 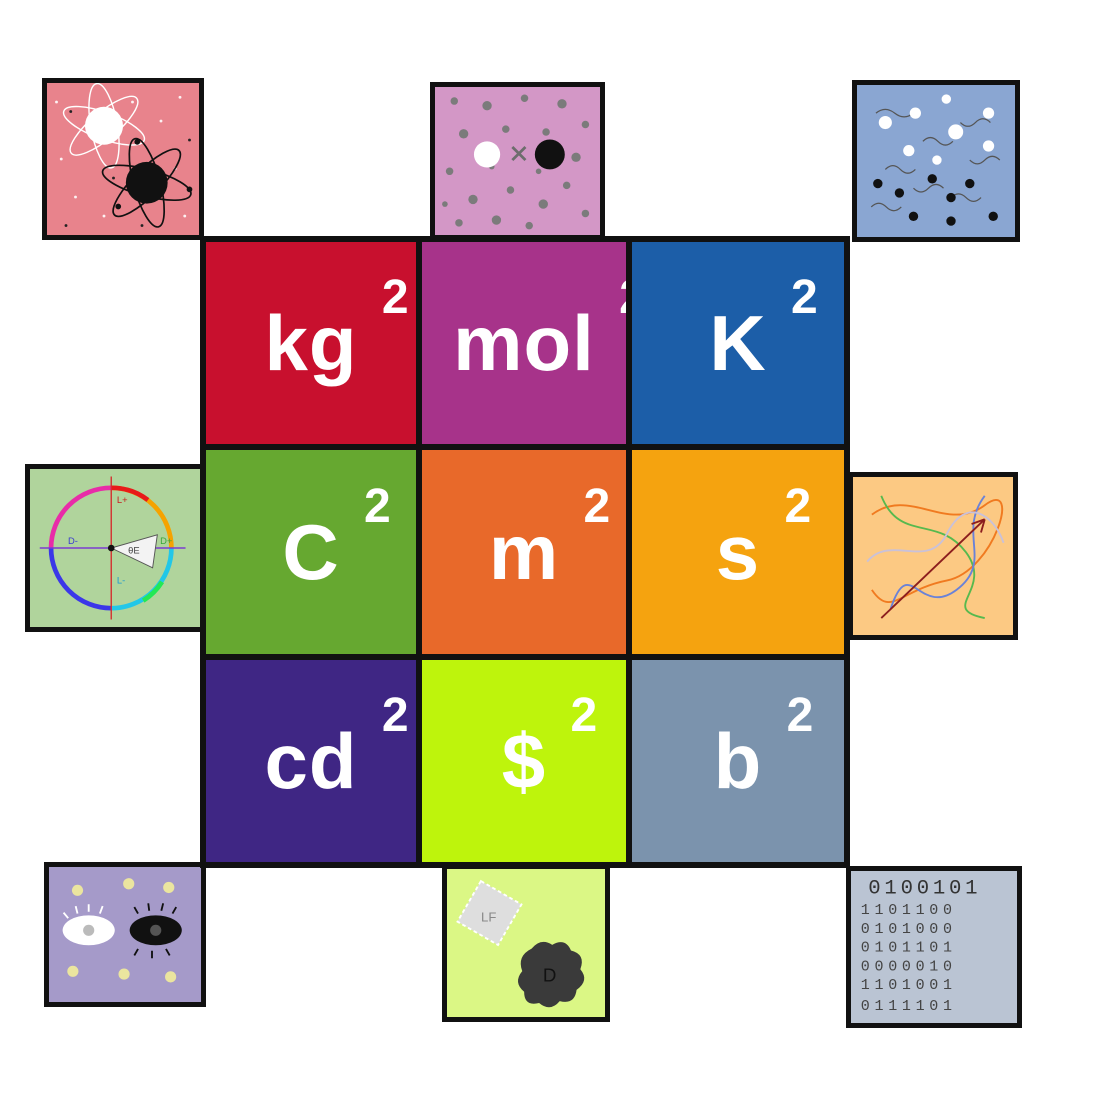 I want to click on unit-base-kg: kg, so click(x=311, y=343).